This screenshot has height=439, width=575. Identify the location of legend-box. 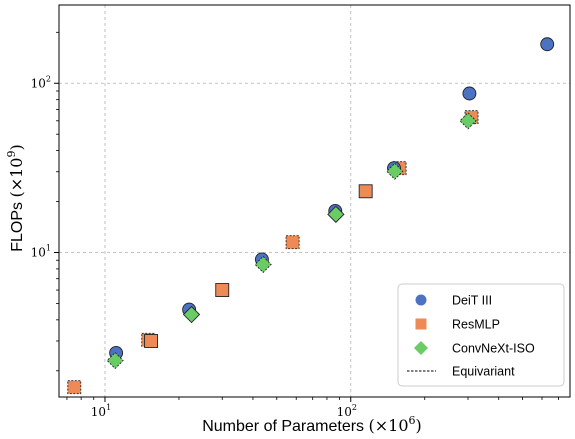
(481, 335).